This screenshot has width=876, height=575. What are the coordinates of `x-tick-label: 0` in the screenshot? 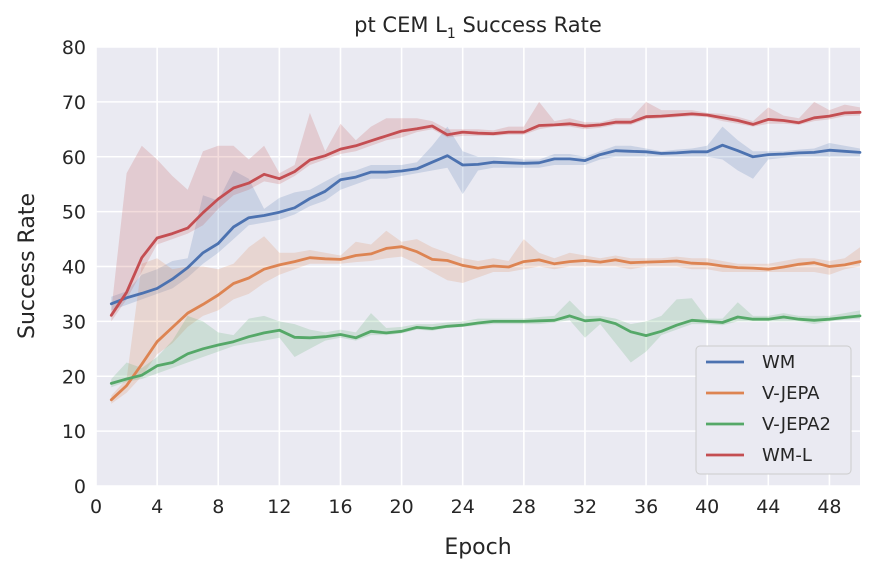 It's located at (96, 507).